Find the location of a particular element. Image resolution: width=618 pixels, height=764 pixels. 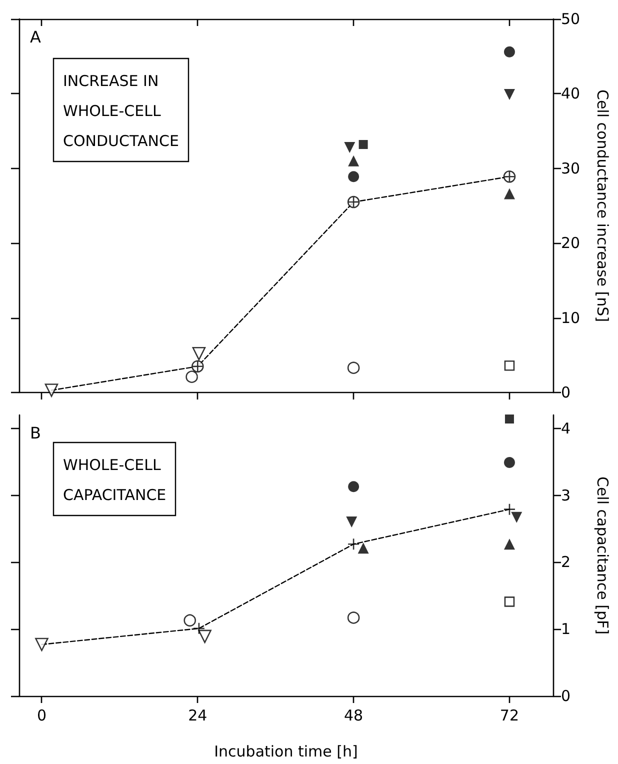

y-tick-label: 2 is located at coordinates (566, 562).